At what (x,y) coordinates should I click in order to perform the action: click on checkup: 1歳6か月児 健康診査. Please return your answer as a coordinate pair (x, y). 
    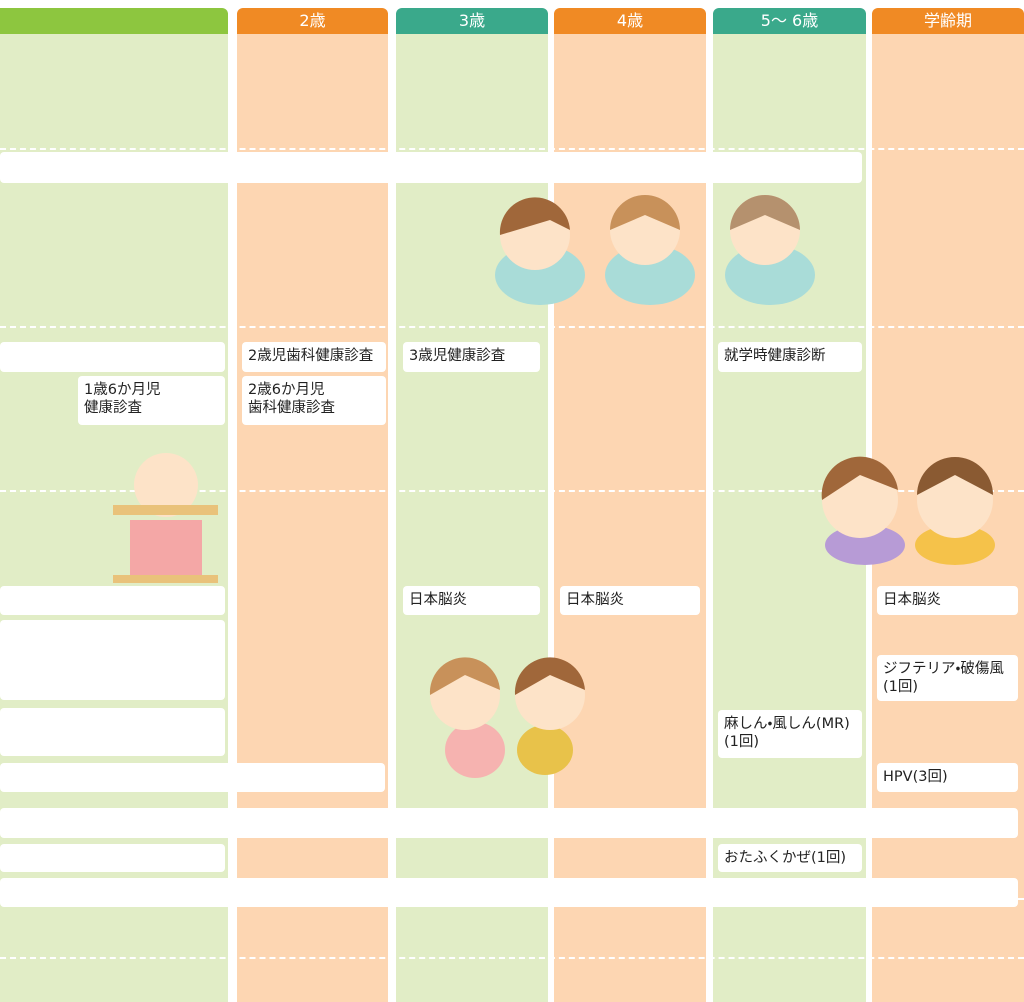
    Looking at the image, I should click on (151, 400).